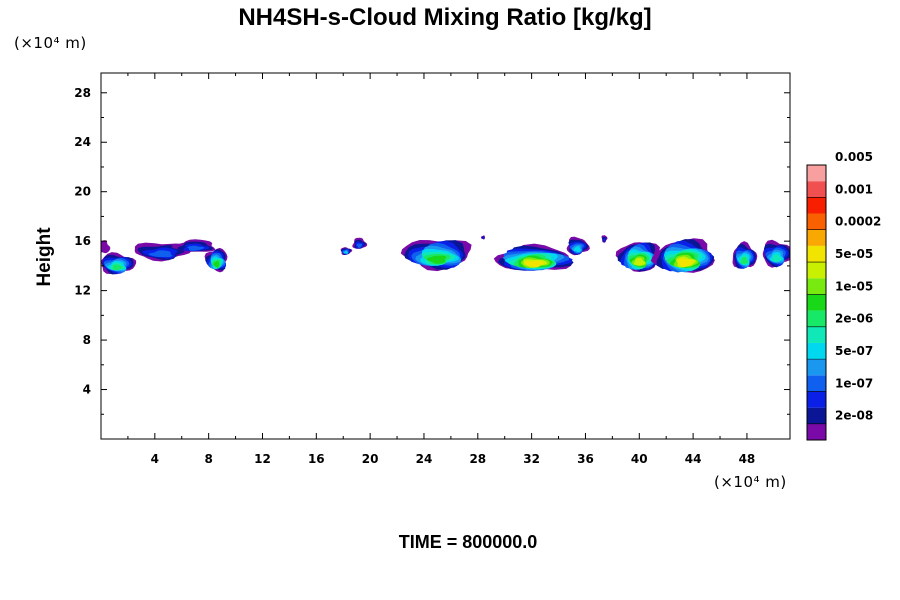 Image resolution: width=900 pixels, height=600 pixels. Describe the element at coordinates (854, 383) in the screenshot. I see `colorbar-label: 1e-07` at that location.